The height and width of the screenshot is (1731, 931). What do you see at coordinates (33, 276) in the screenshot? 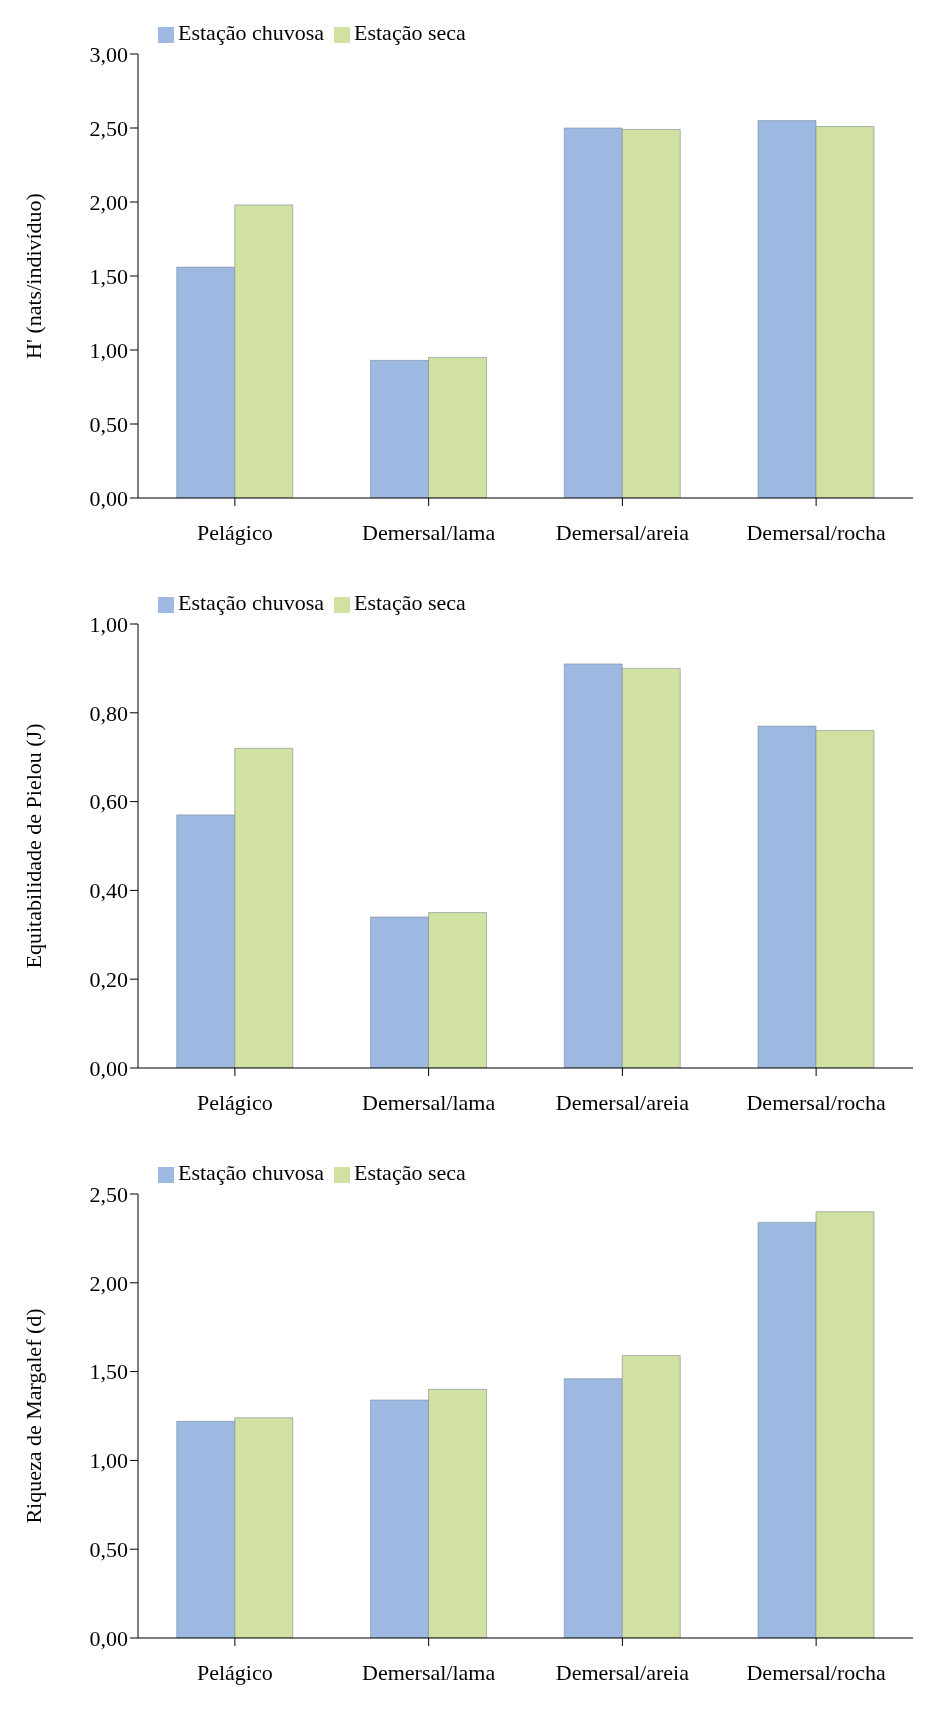
I see `y-axis-title: H' (nats/indivíduo)` at bounding box center [33, 276].